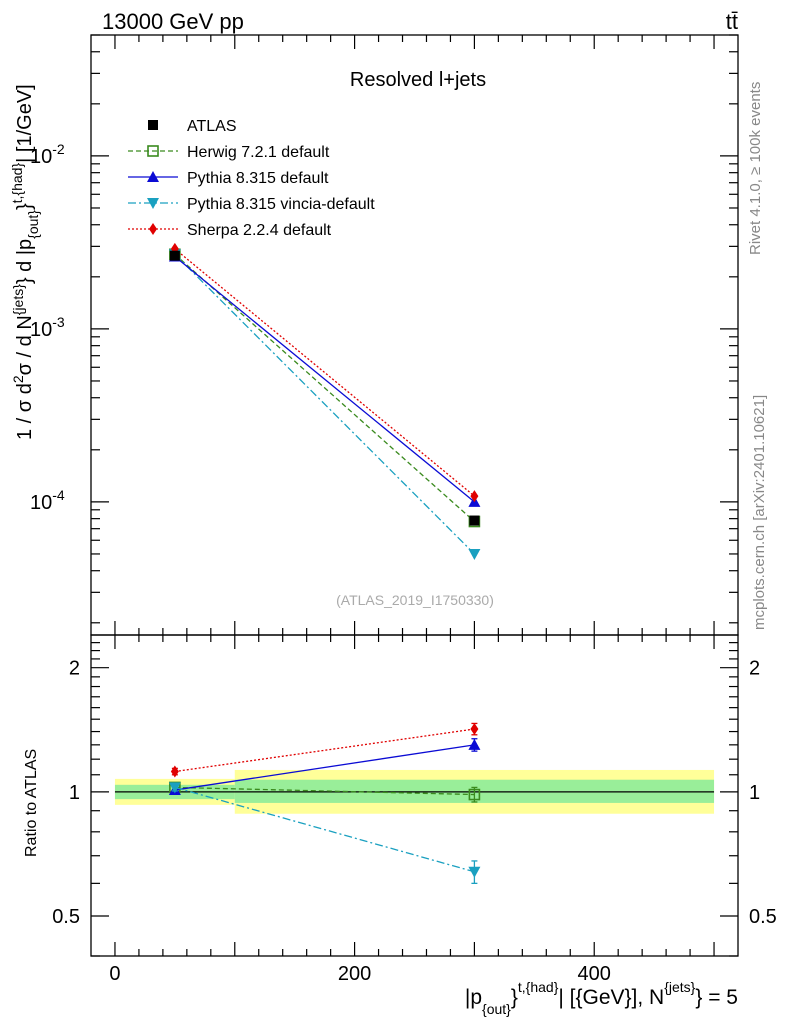 The image size is (786, 1024). I want to click on x-tick-label: 0, so click(114, 974).